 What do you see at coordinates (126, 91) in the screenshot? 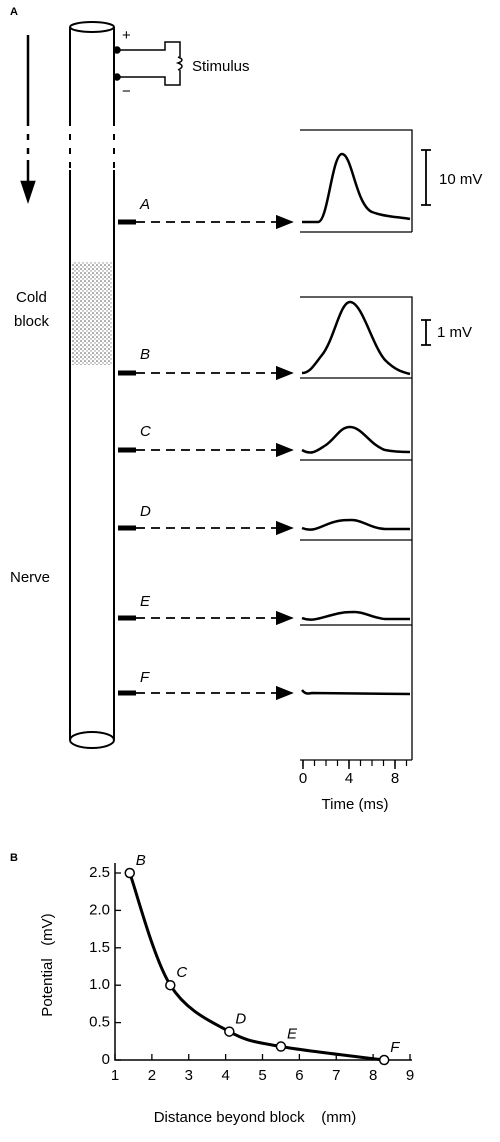
I see `minus-sign: −` at bounding box center [126, 91].